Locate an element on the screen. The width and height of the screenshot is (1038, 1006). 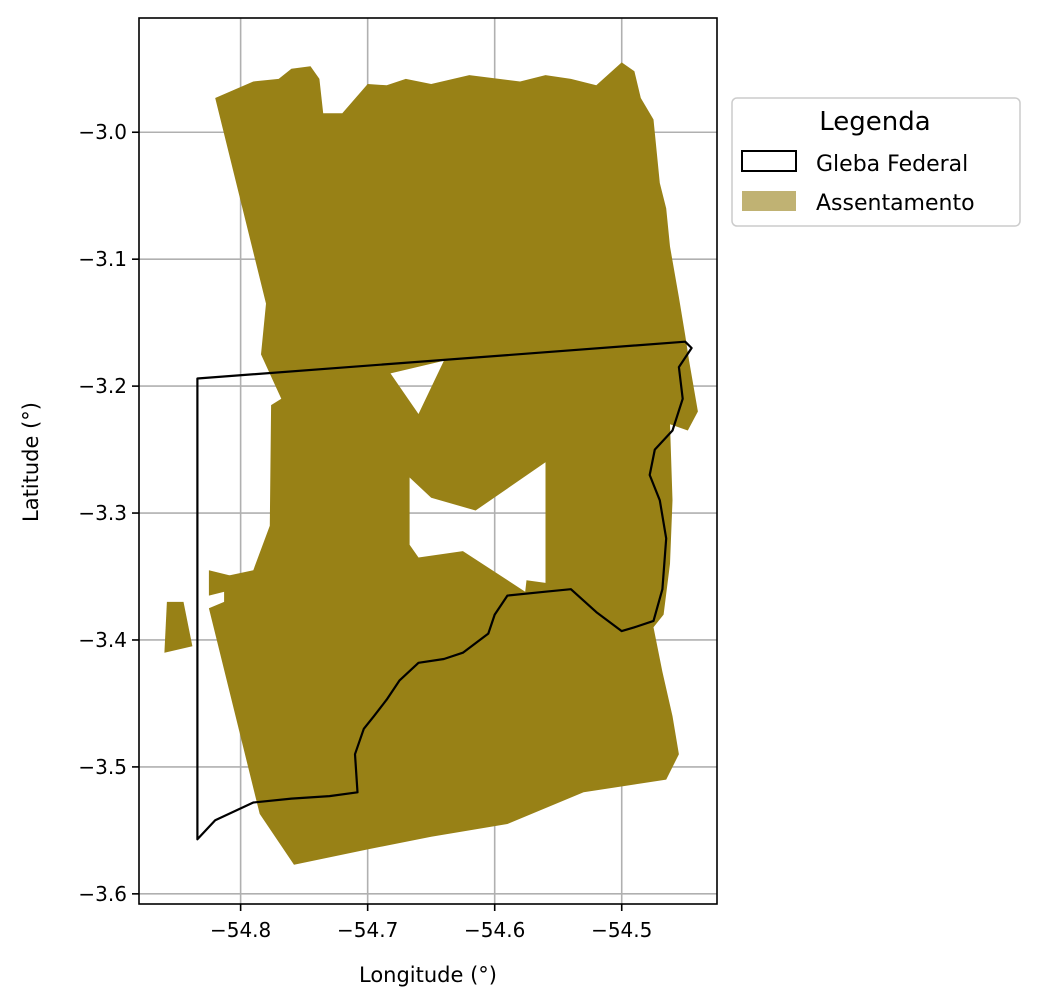
legend-label-assentamento: Assentamento is located at coordinates (895, 203).